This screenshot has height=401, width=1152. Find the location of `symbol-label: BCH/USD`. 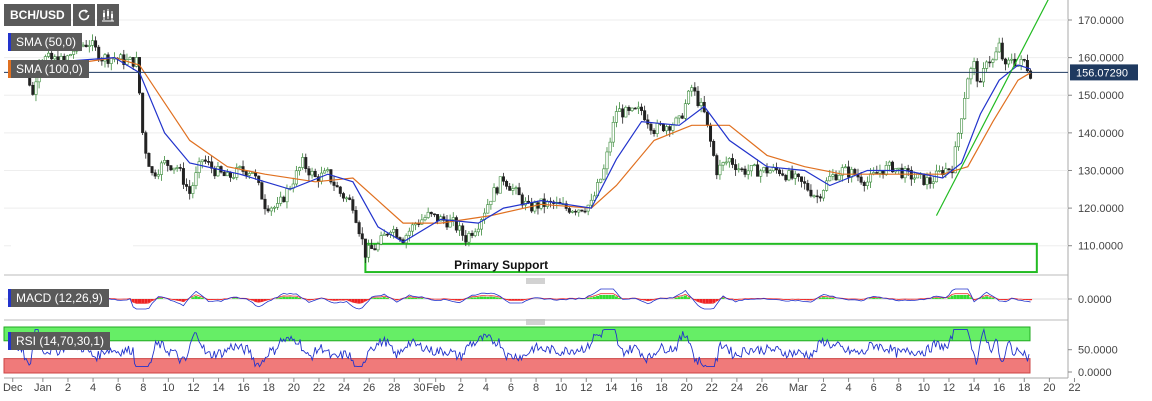

symbol-label: BCH/USD is located at coordinates (37, 15).